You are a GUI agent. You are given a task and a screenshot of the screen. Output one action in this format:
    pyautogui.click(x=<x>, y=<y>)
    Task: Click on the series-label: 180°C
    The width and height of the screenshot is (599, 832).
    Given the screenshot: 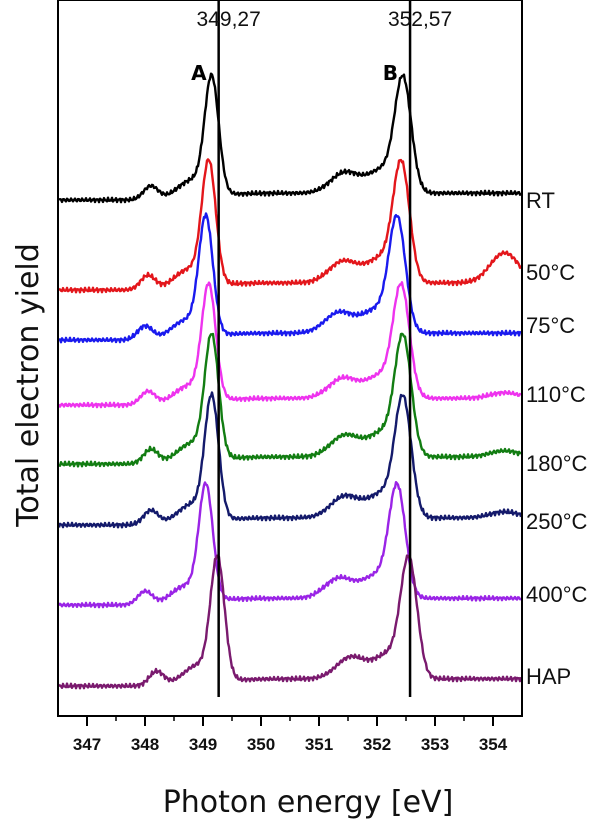 What is the action you would take?
    pyautogui.click(x=557, y=463)
    